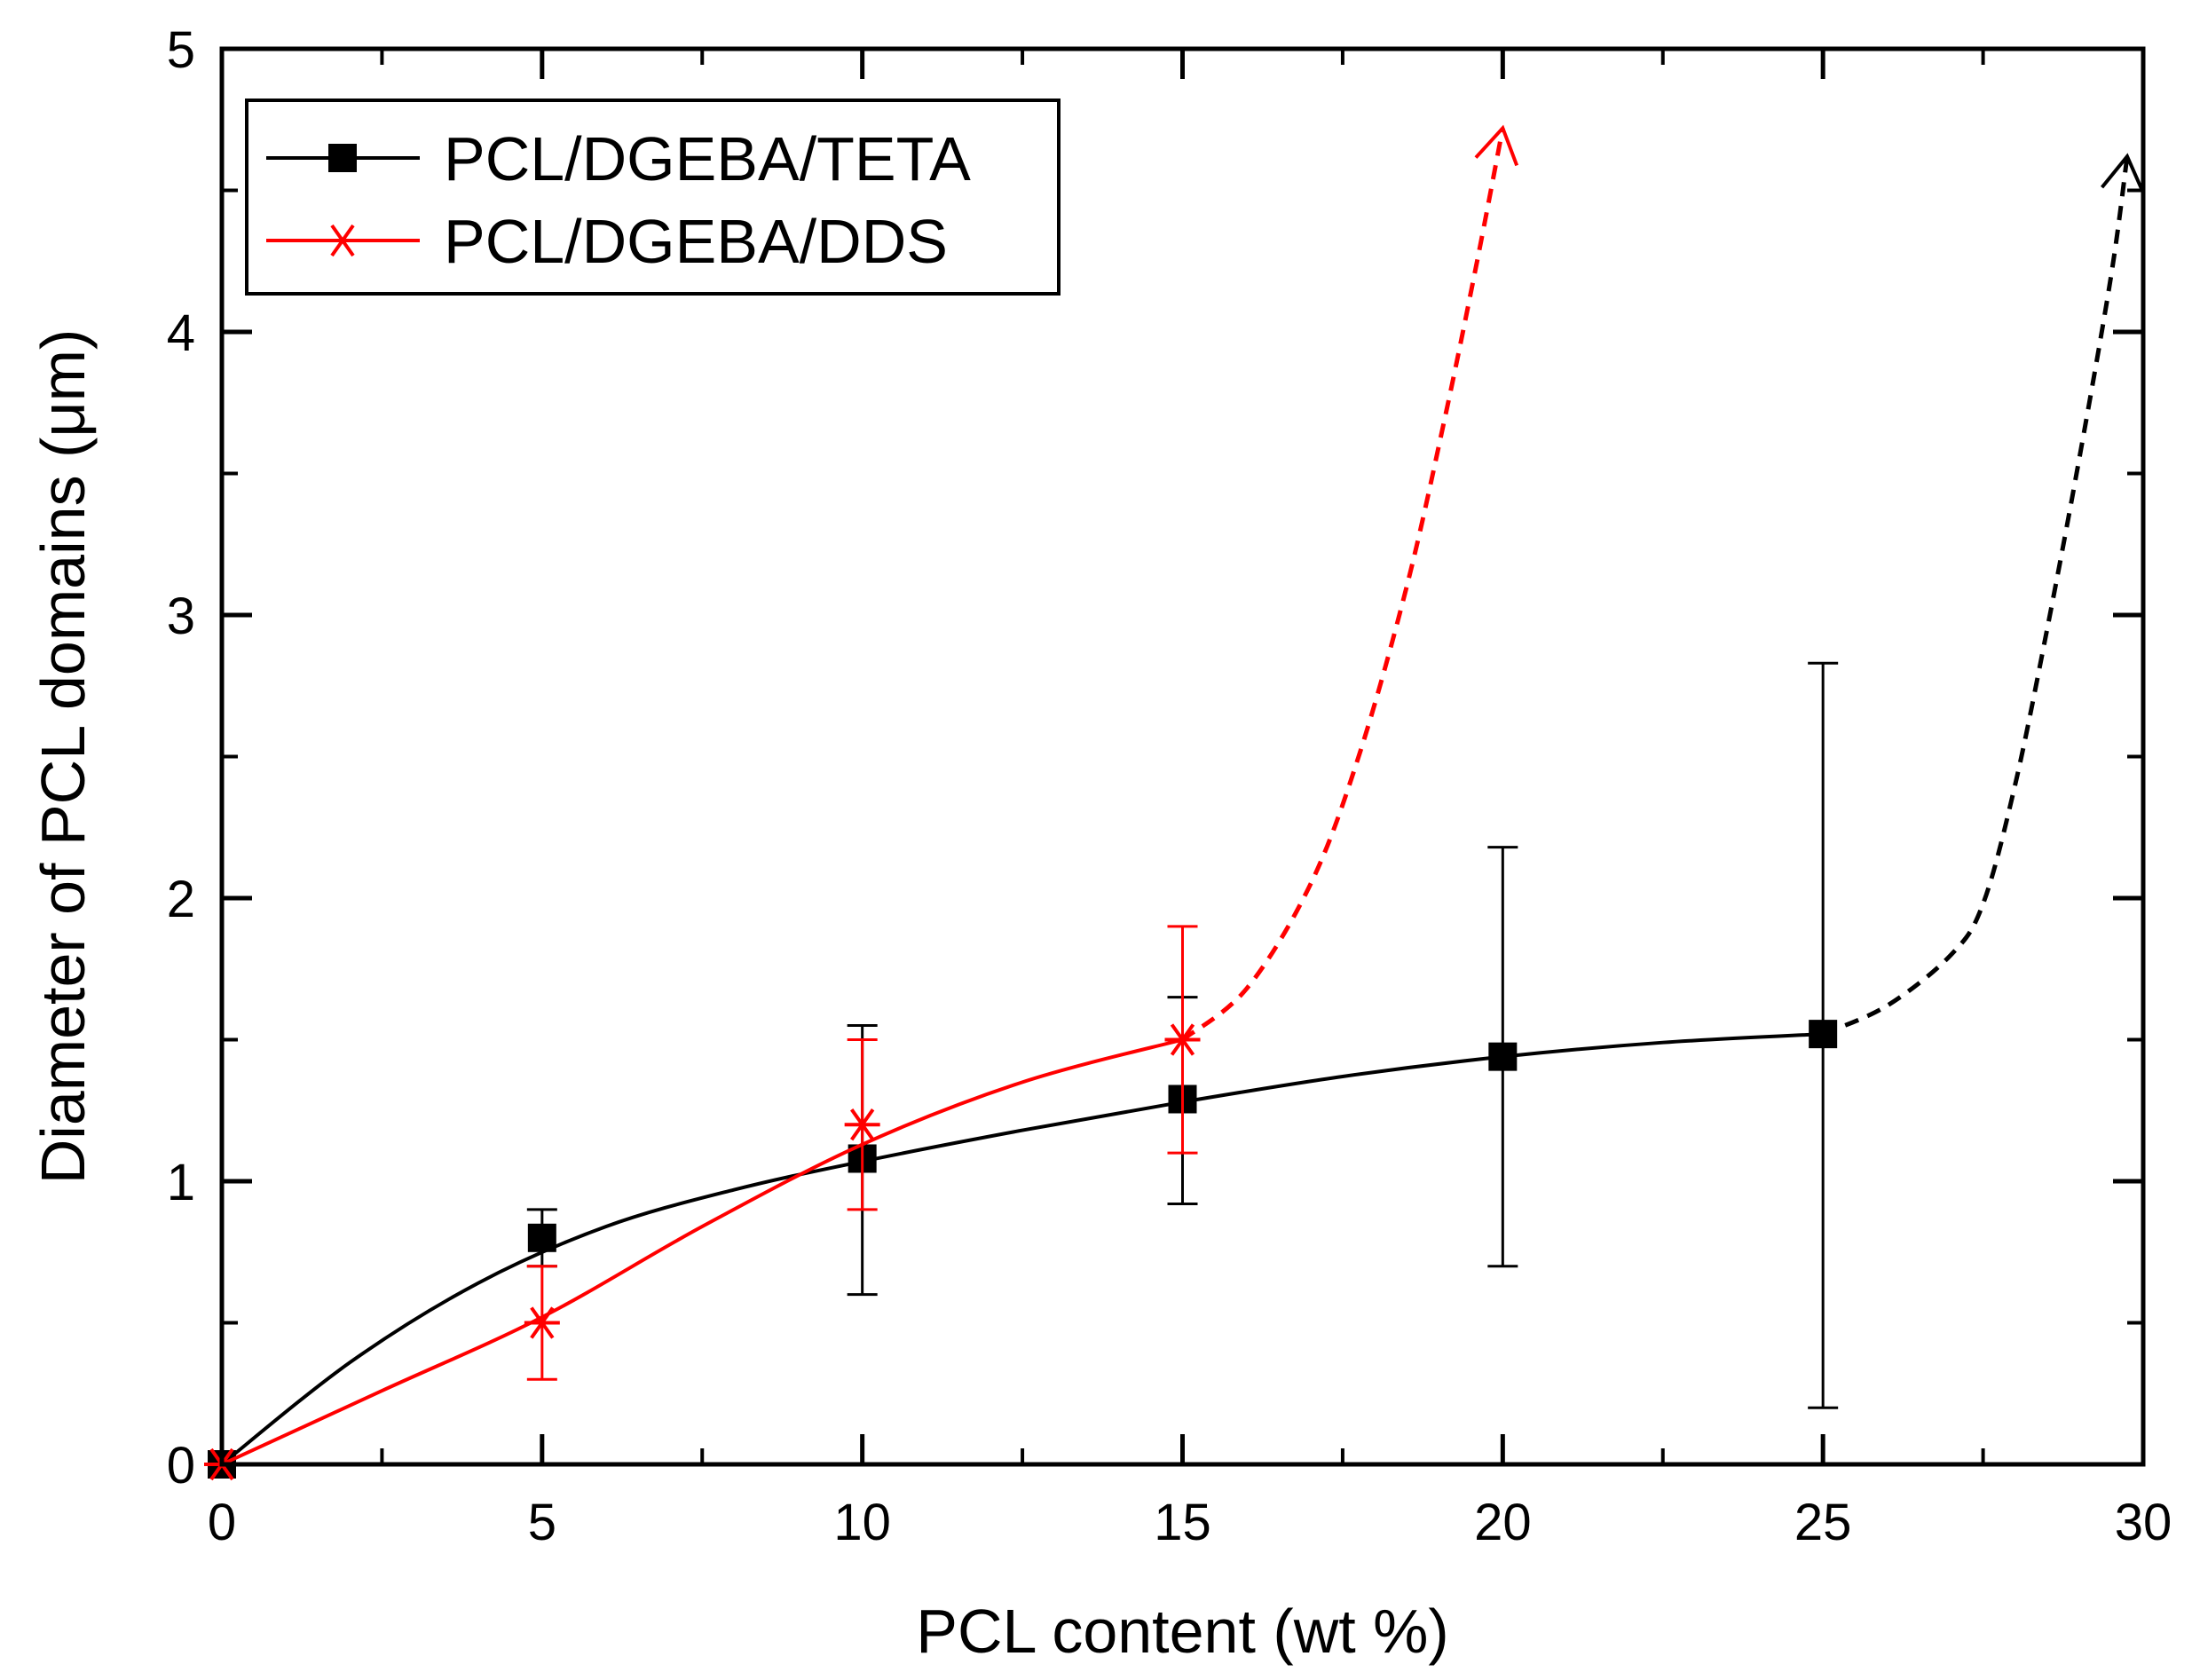  What do you see at coordinates (63, 757) in the screenshot?
I see `y-axis-title: Diameter of PCL domains (μm)` at bounding box center [63, 757].